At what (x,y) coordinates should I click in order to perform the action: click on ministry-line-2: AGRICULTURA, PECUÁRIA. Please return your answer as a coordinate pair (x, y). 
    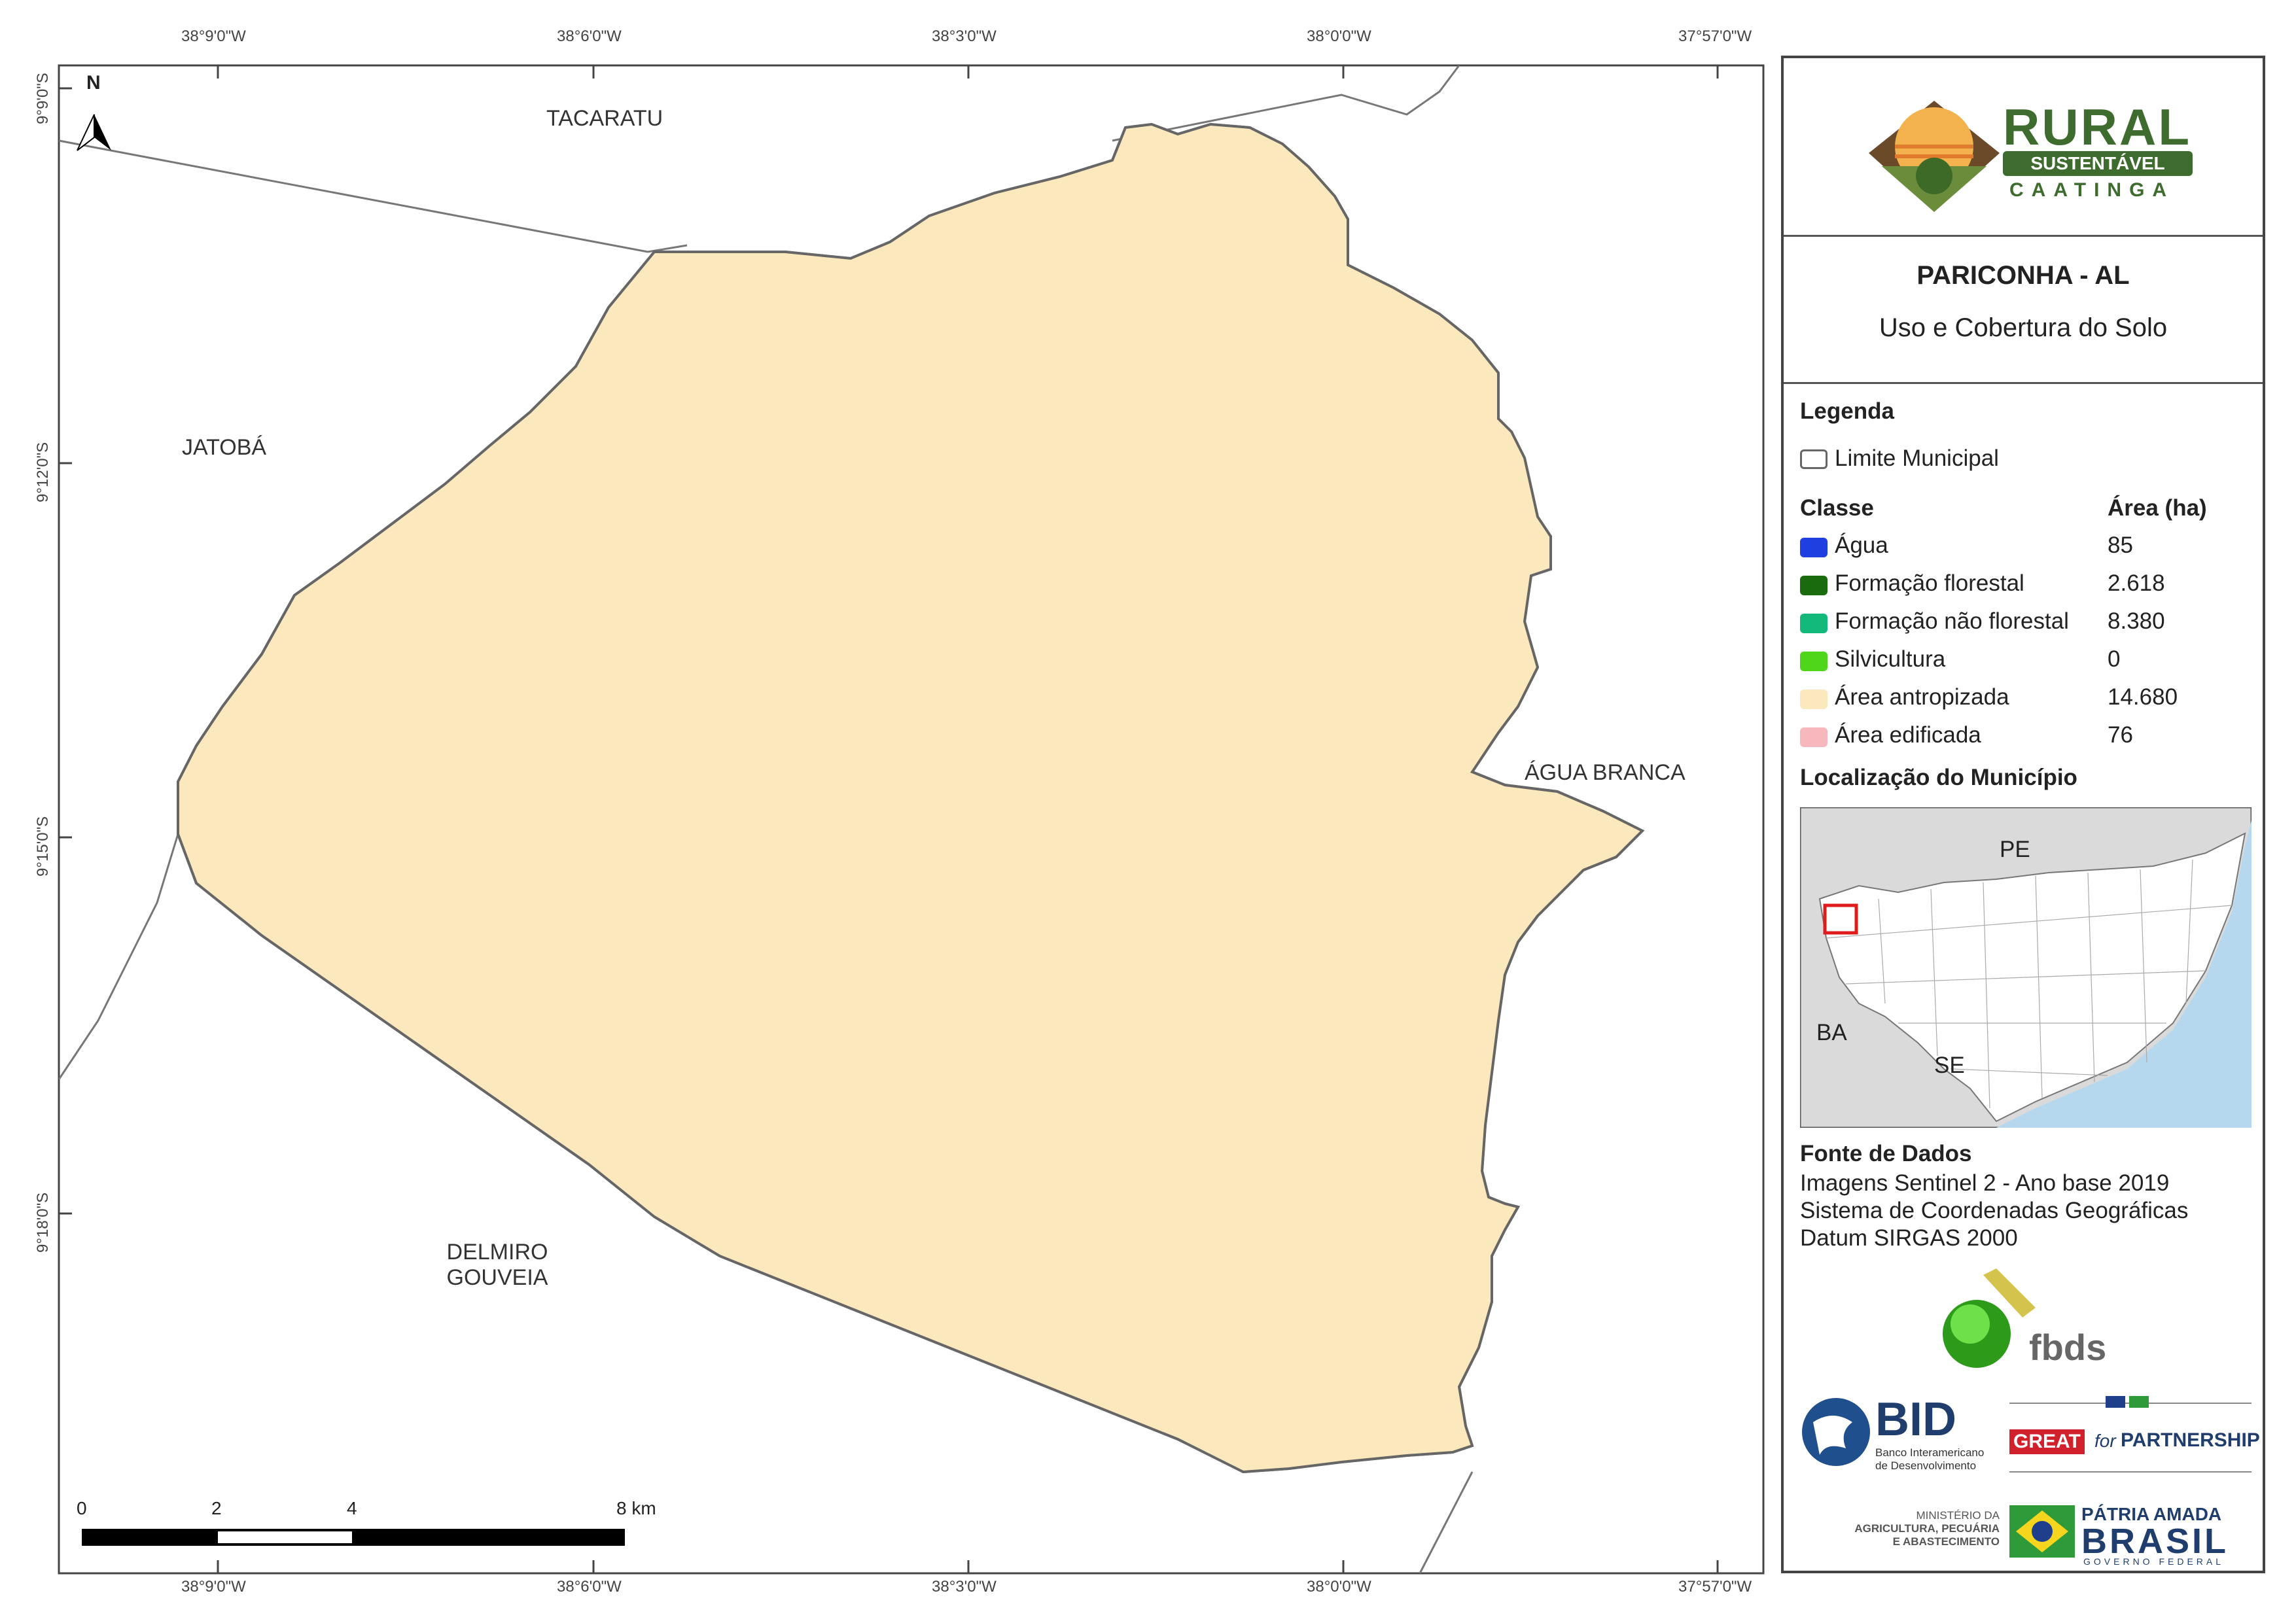
    Looking at the image, I should click on (1927, 1529).